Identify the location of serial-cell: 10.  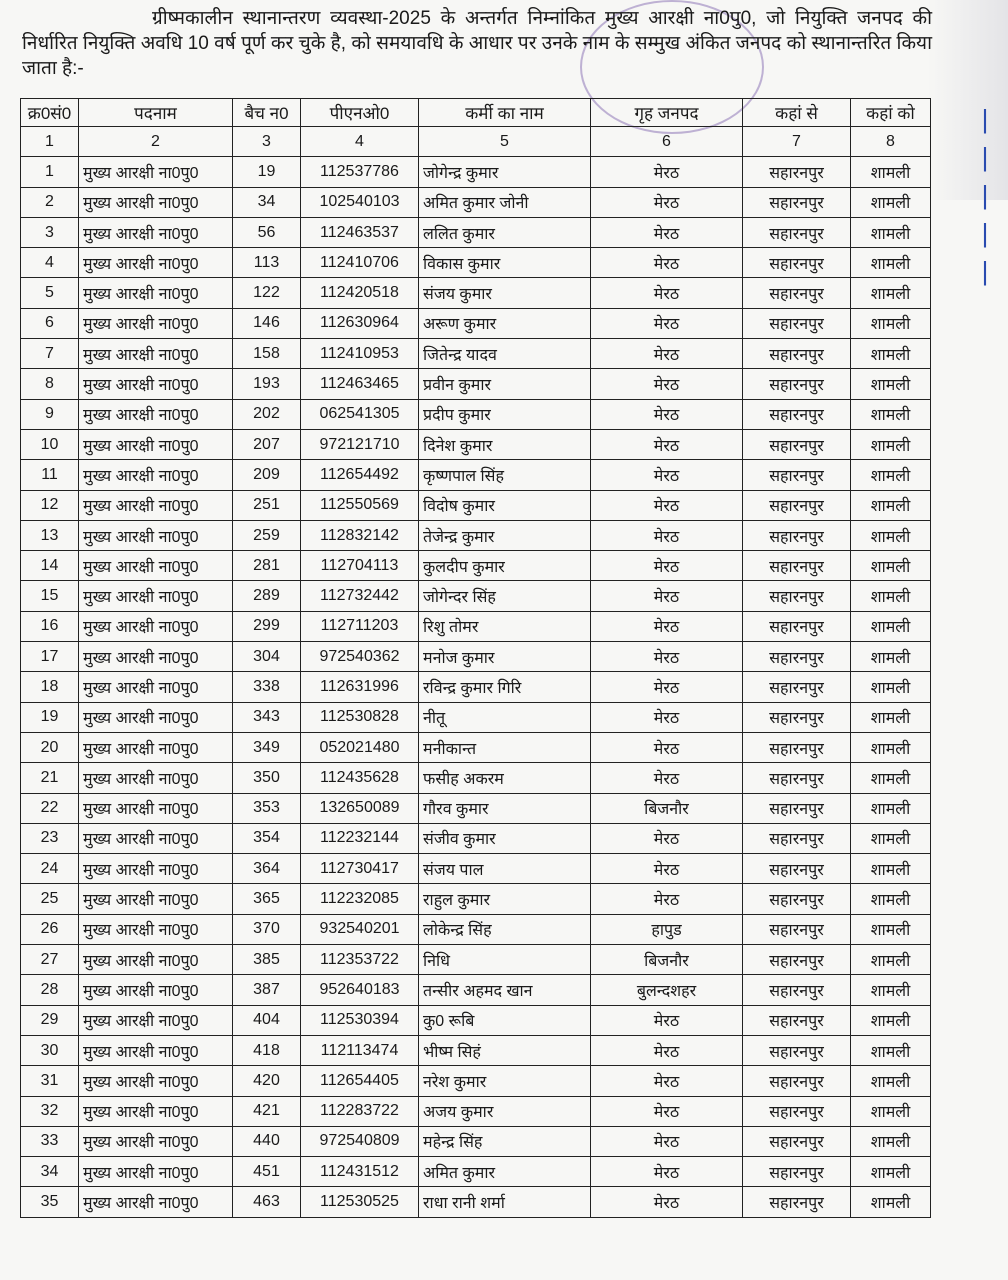
(49, 444).